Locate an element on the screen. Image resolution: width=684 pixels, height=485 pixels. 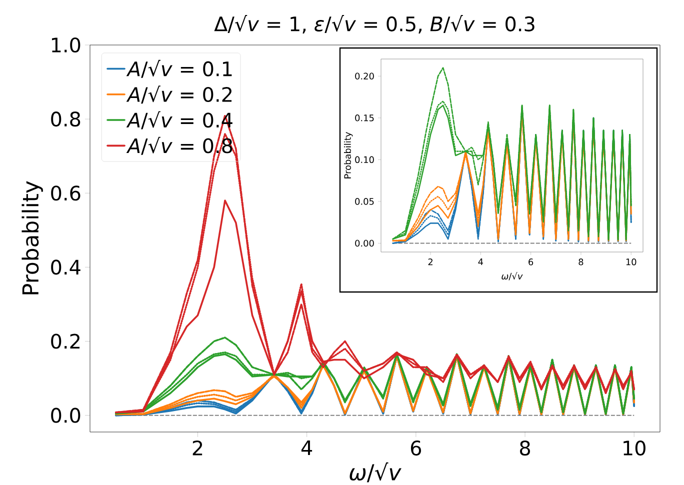
y-tick-label: 1.0 is located at coordinates (66, 45).